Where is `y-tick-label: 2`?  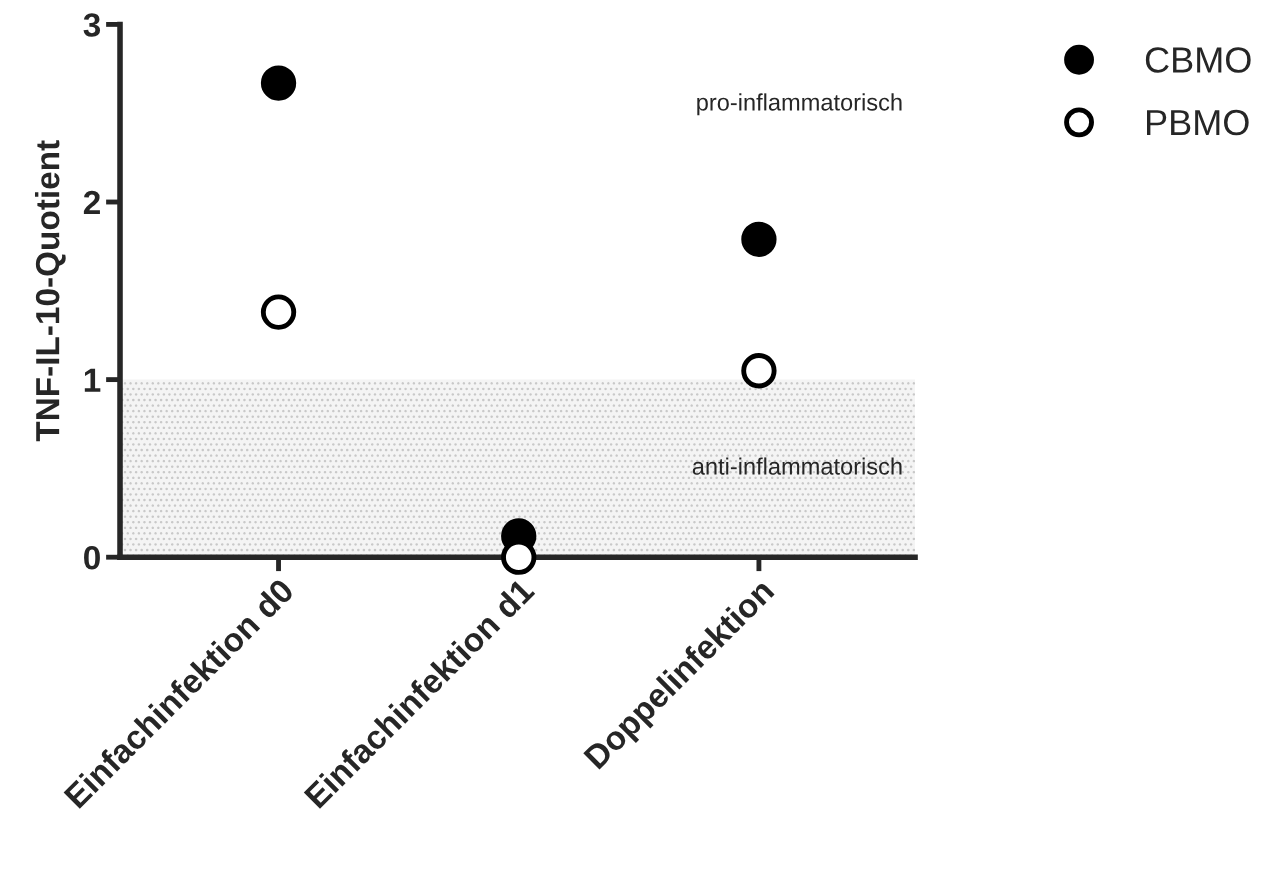
y-tick-label: 2 is located at coordinates (91, 202).